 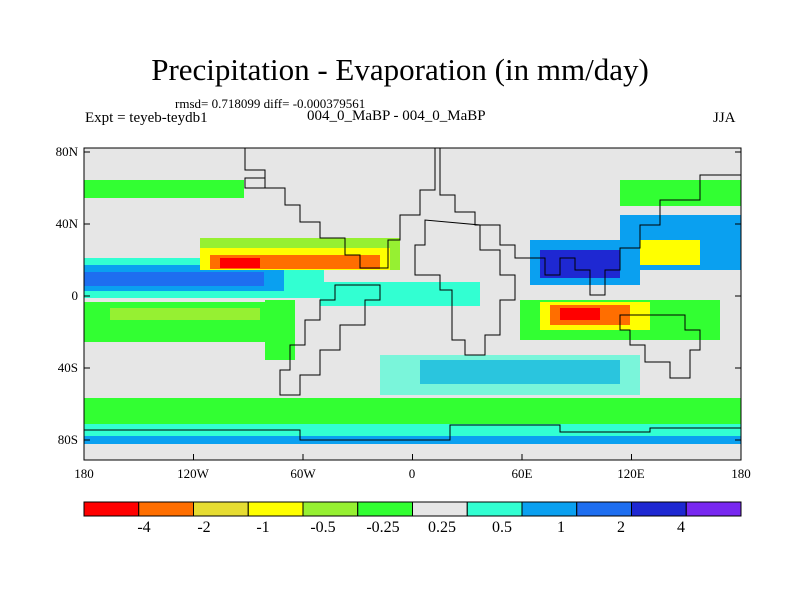 What do you see at coordinates (263, 527) in the screenshot?
I see `colorbar-label: -1` at bounding box center [263, 527].